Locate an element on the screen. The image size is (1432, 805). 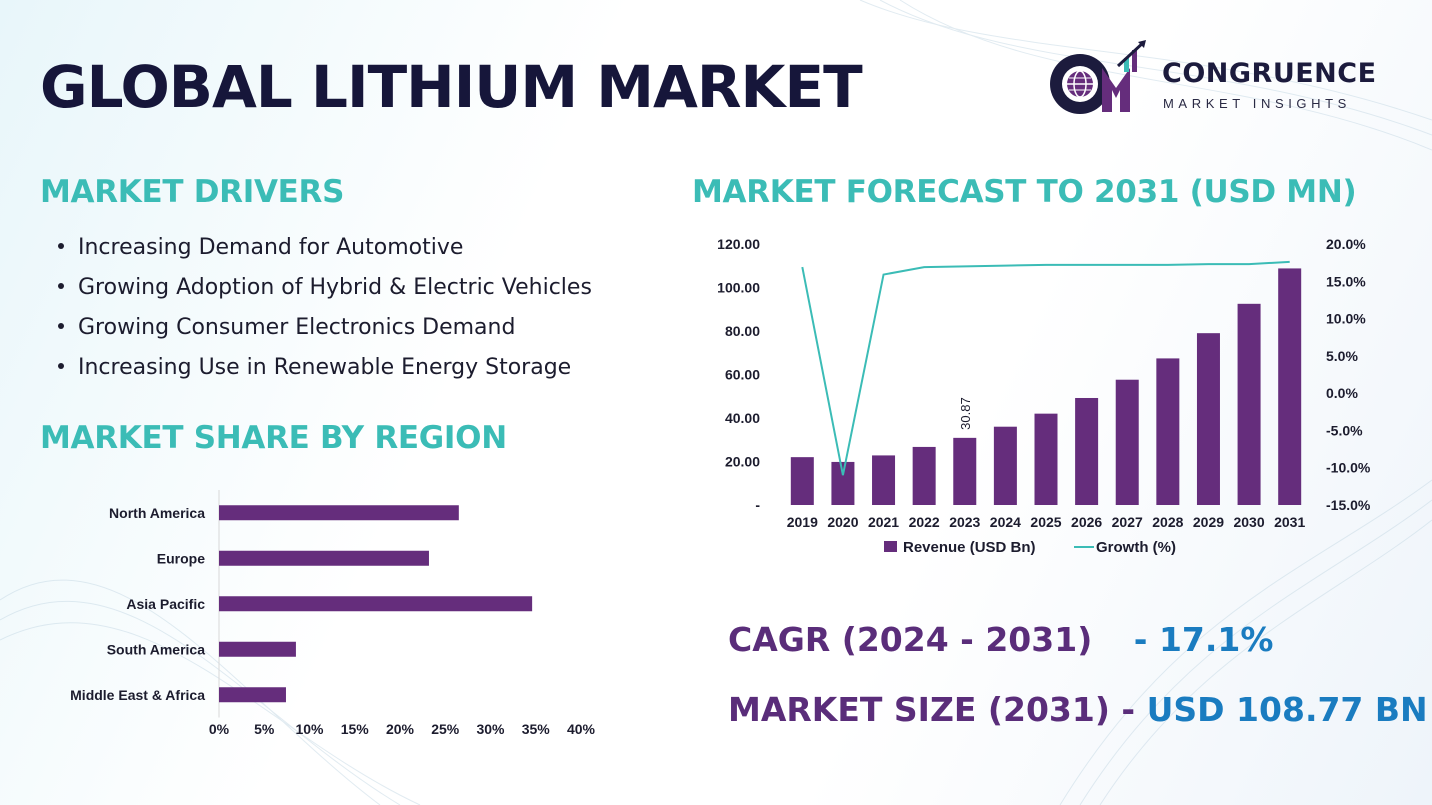
y-right-tick-label: 15.0% is located at coordinates (1346, 281).